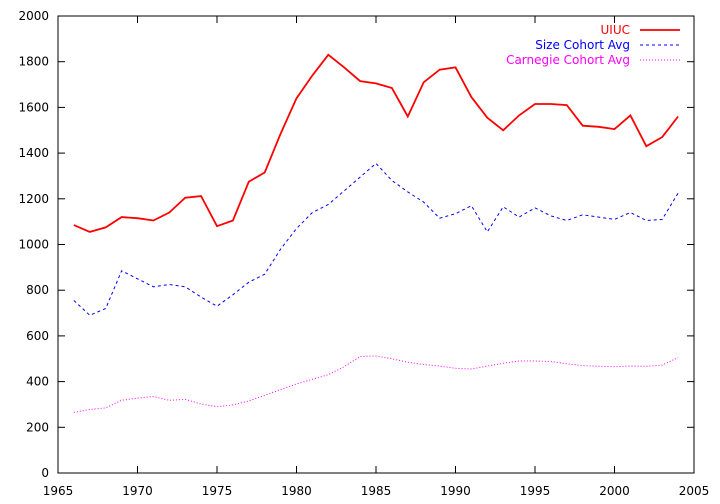 This screenshot has height=504, width=720. What do you see at coordinates (37, 382) in the screenshot?
I see `y-tick-label: 400` at bounding box center [37, 382].